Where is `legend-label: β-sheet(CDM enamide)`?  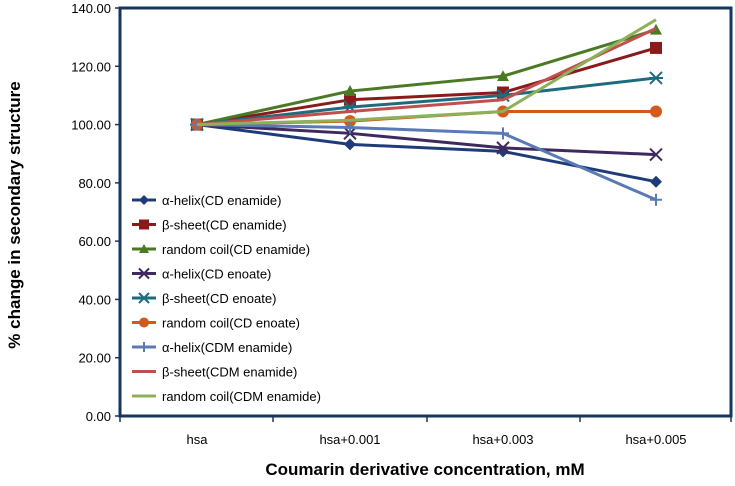 legend-label: β-sheet(CDM enamide) is located at coordinates (229, 372).